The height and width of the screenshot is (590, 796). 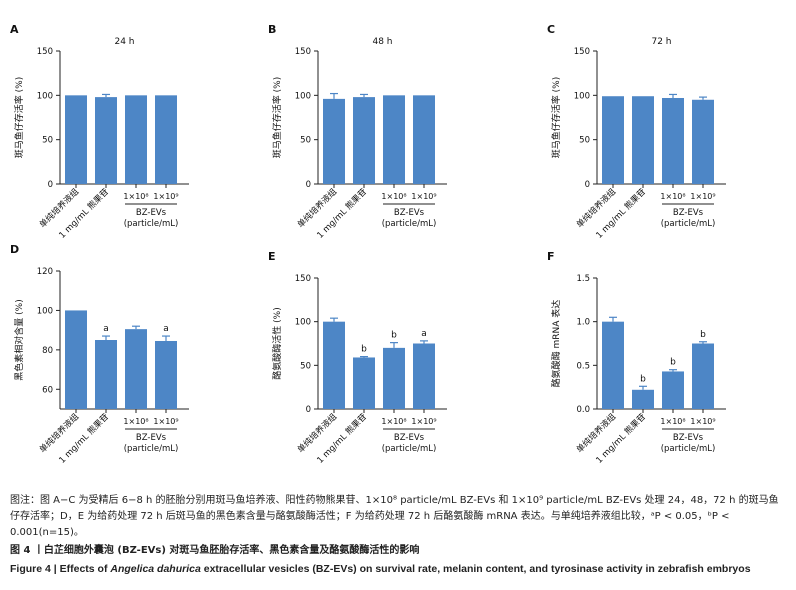 I want to click on y-axis-label: 黑色素相对含量 (%), so click(x=19, y=339).